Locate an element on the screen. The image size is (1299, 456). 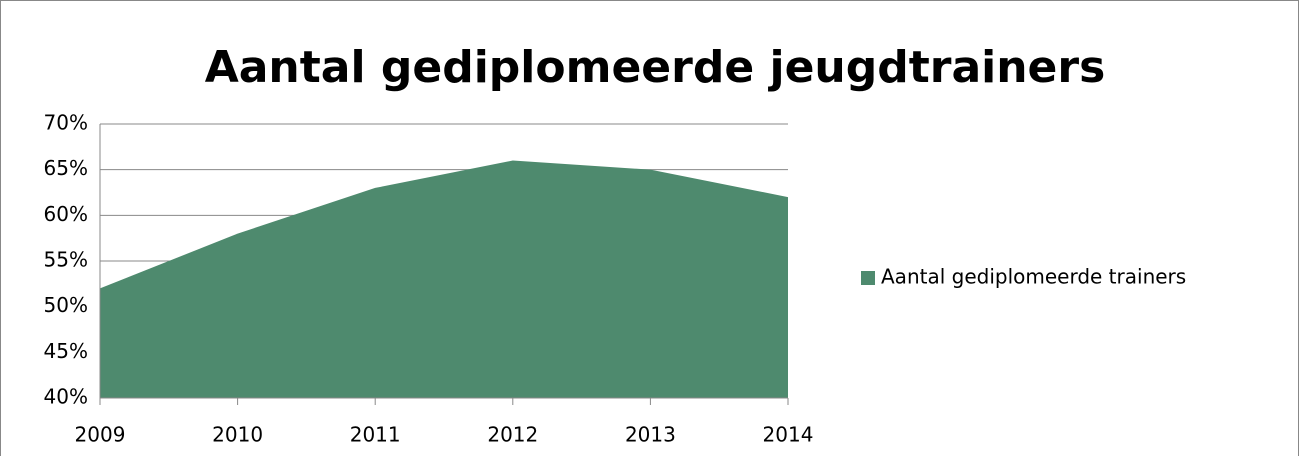
x-tick-label: 2012 is located at coordinates (512, 435).